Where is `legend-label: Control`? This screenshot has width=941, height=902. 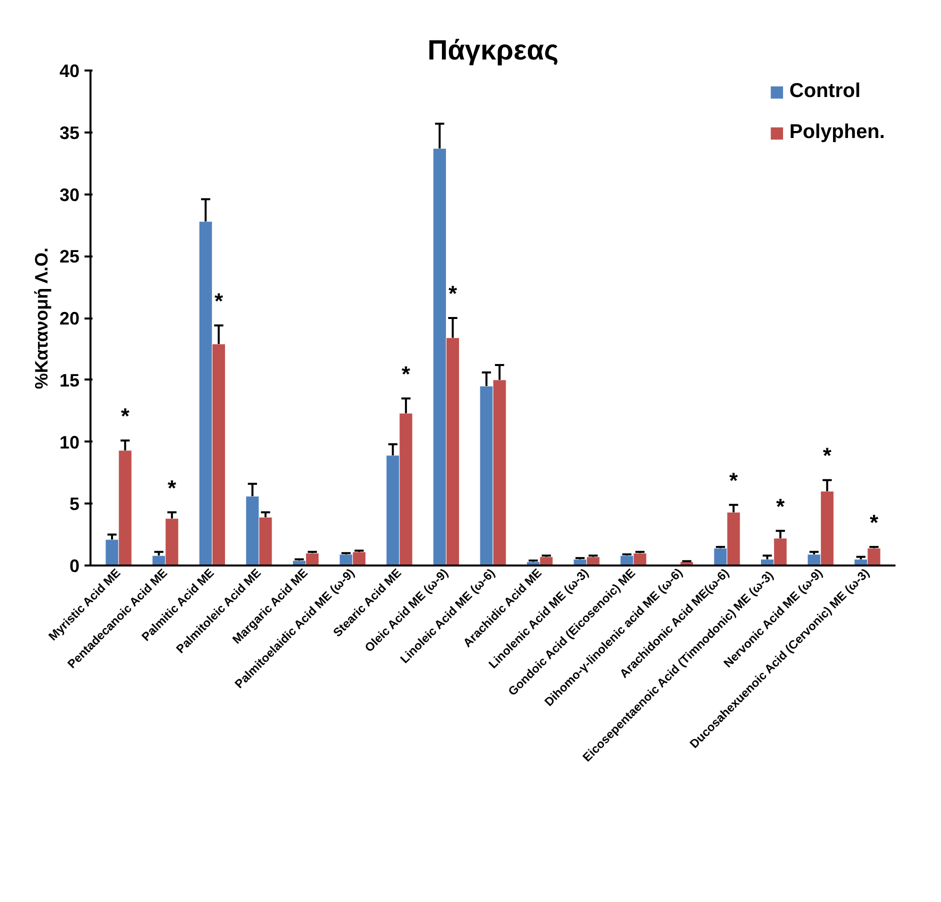
legend-label: Control is located at coordinates (825, 91).